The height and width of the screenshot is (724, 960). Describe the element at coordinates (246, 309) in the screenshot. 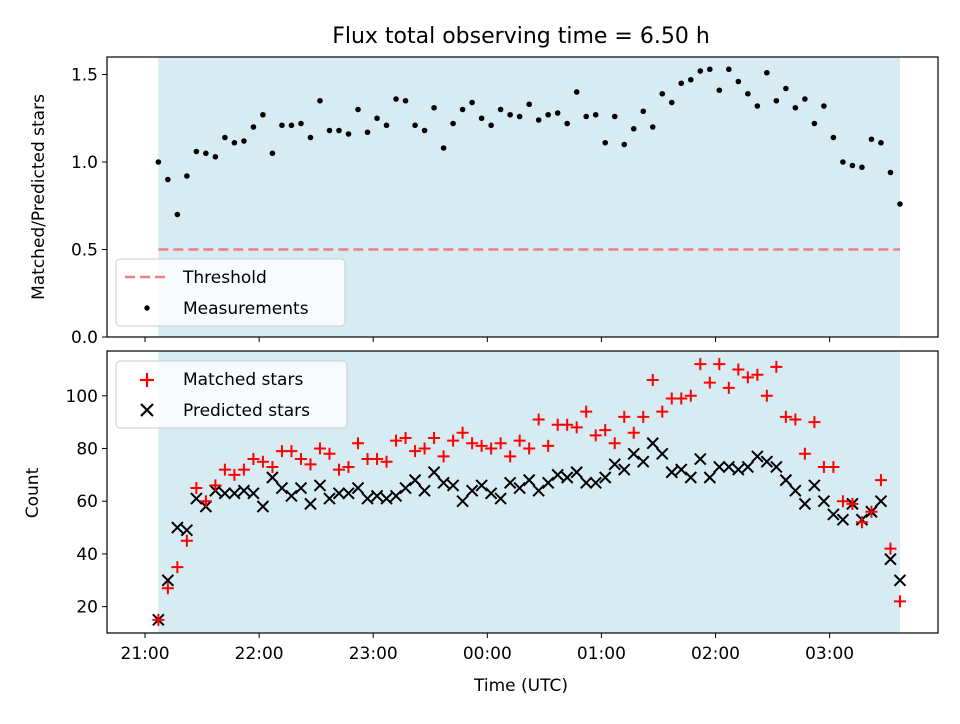

I see `legend-measurement-label: Measurements` at that location.